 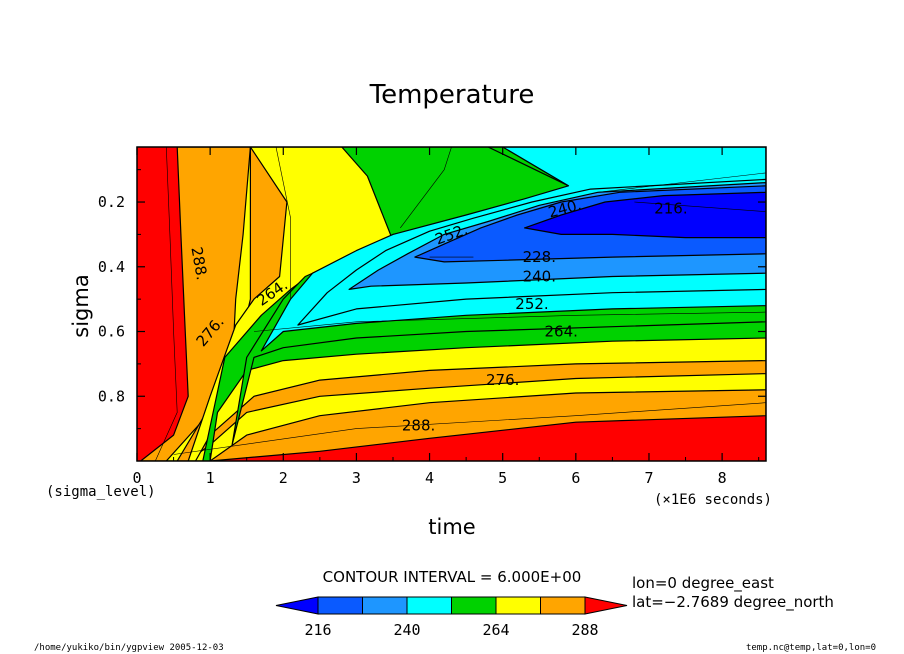 I want to click on x-tick-label: 8, so click(x=722, y=478).